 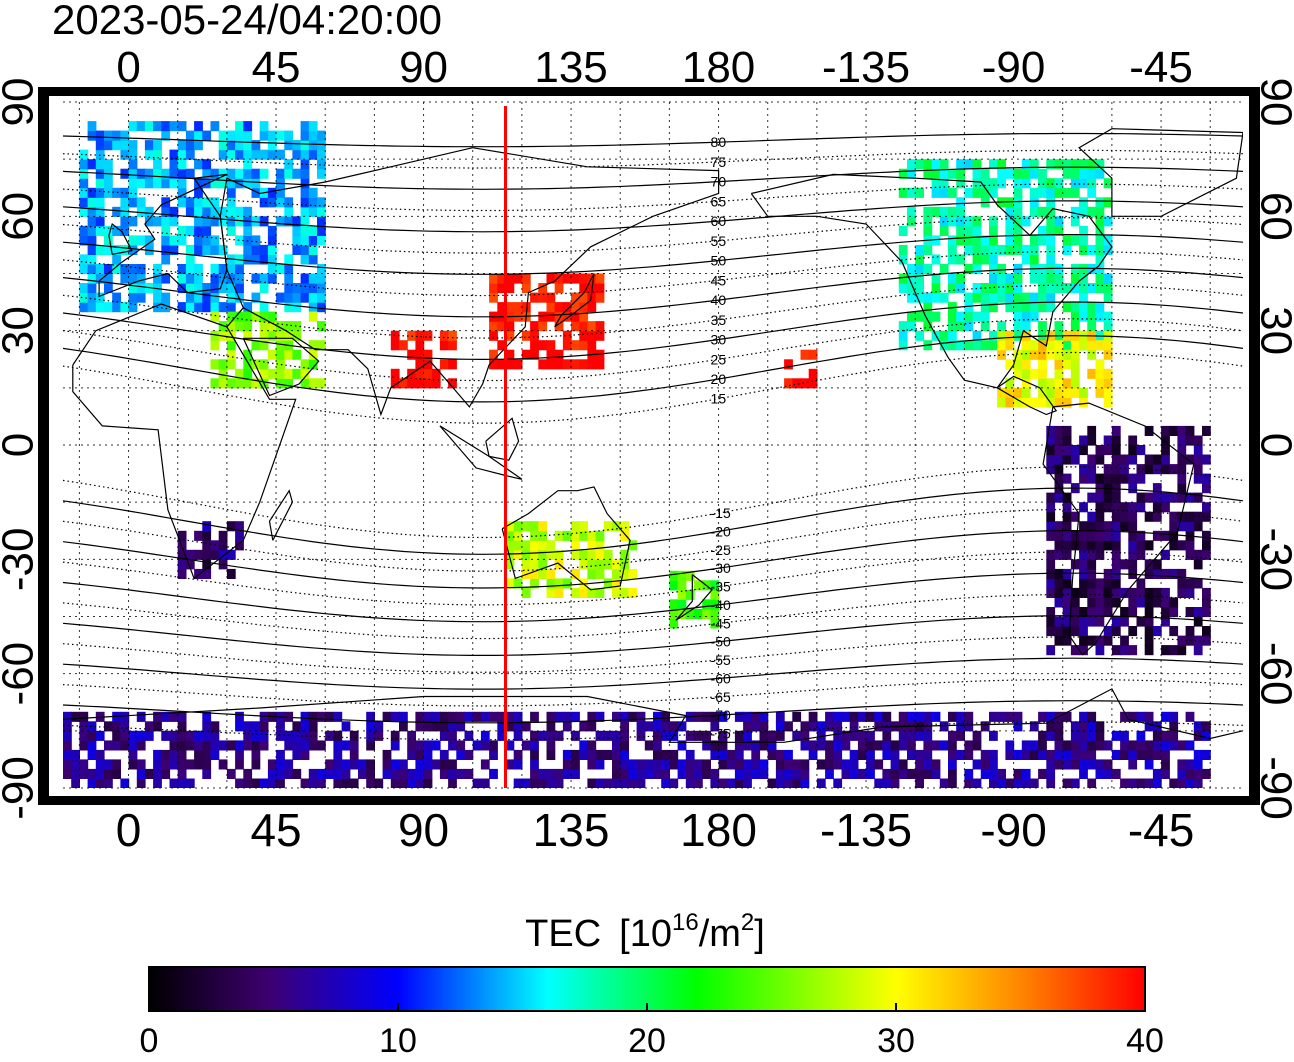 What do you see at coordinates (719, 359) in the screenshot?
I see `magnetic-latitude-label: 25` at bounding box center [719, 359].